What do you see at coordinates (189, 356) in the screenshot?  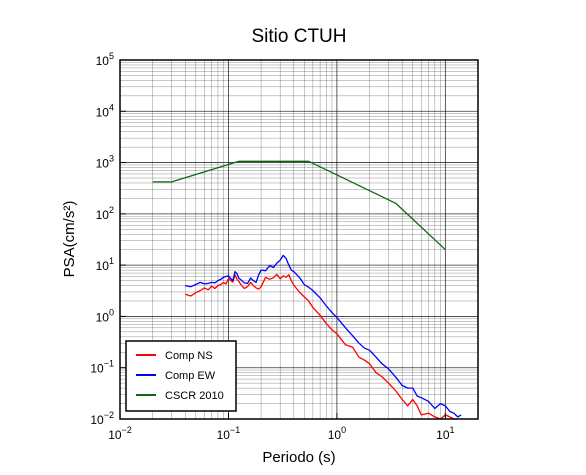 I see `legend-label: Comp NS` at bounding box center [189, 356].